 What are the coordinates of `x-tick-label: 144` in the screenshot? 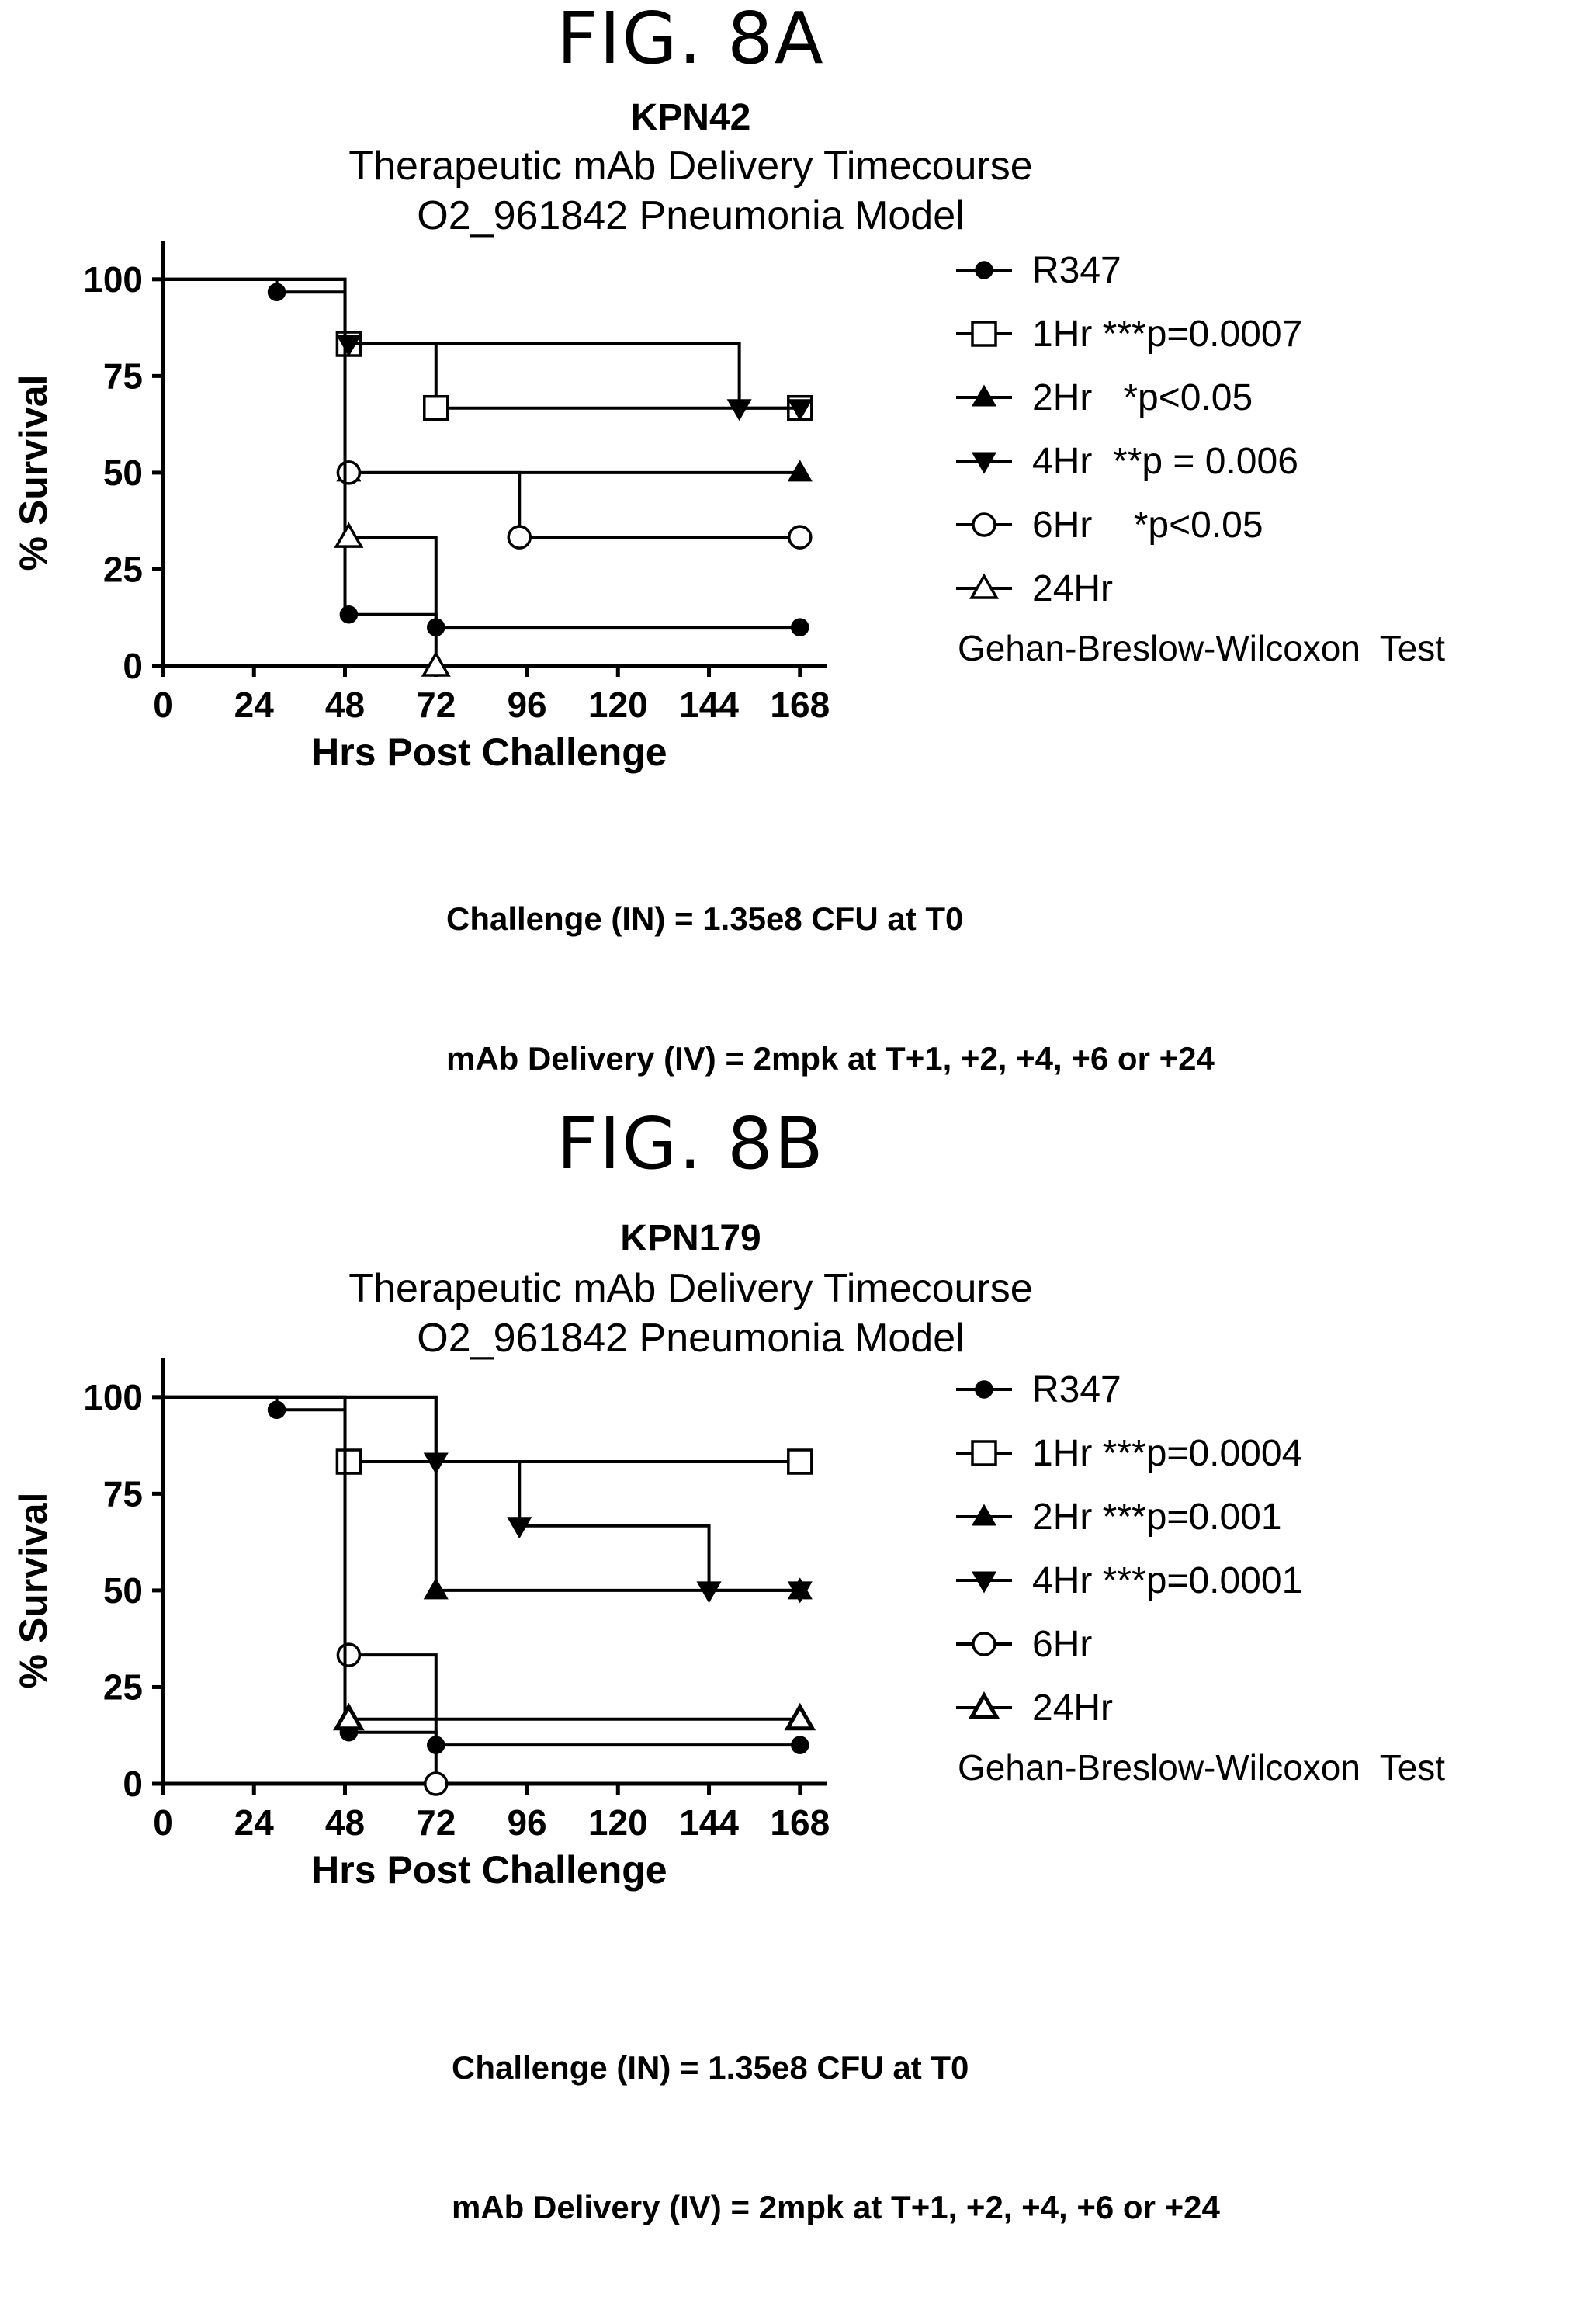 It's located at (709, 1822).